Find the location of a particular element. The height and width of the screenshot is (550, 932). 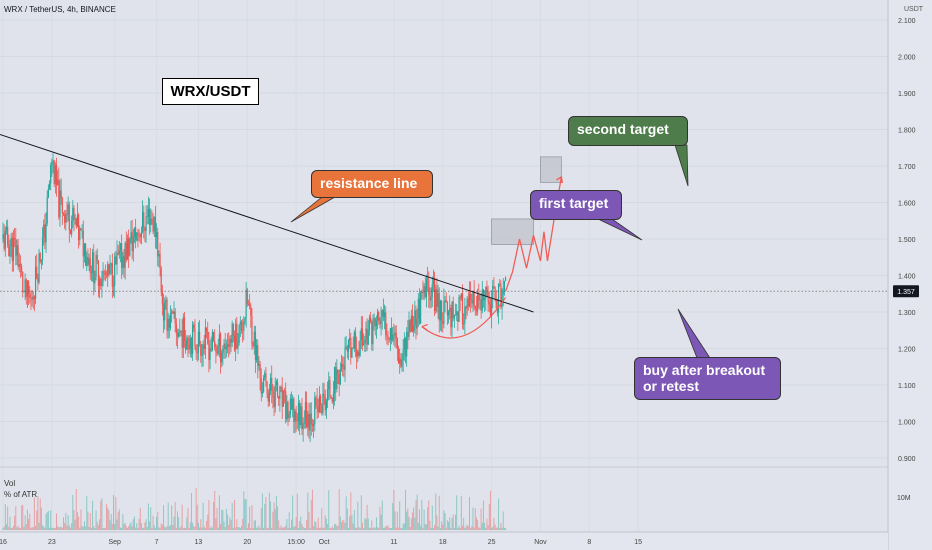

symbol-header: WRX / TetherUS, 4h, BINANCE is located at coordinates (60, 9).